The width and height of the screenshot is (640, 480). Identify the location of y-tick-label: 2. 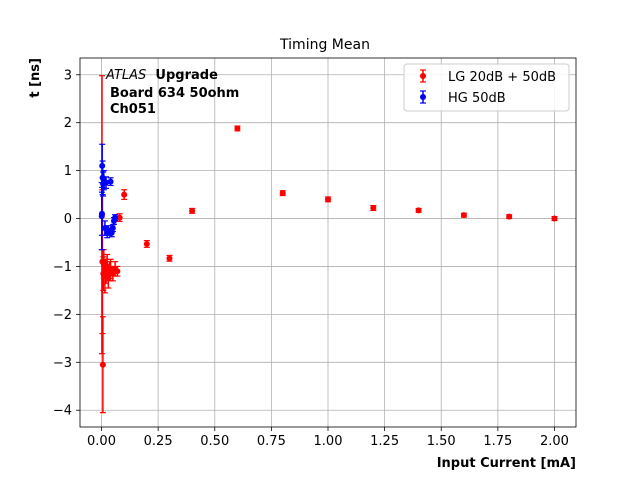
(68, 123).